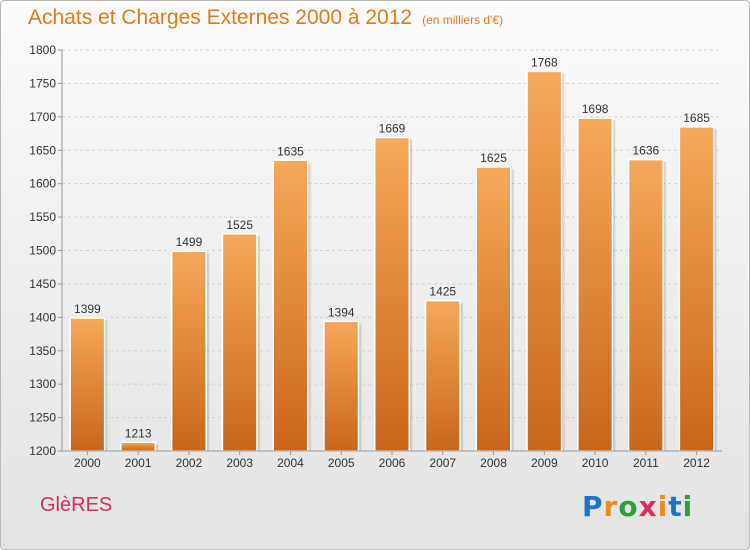 The width and height of the screenshot is (750, 550). I want to click on logo-letter: t, so click(675, 506).